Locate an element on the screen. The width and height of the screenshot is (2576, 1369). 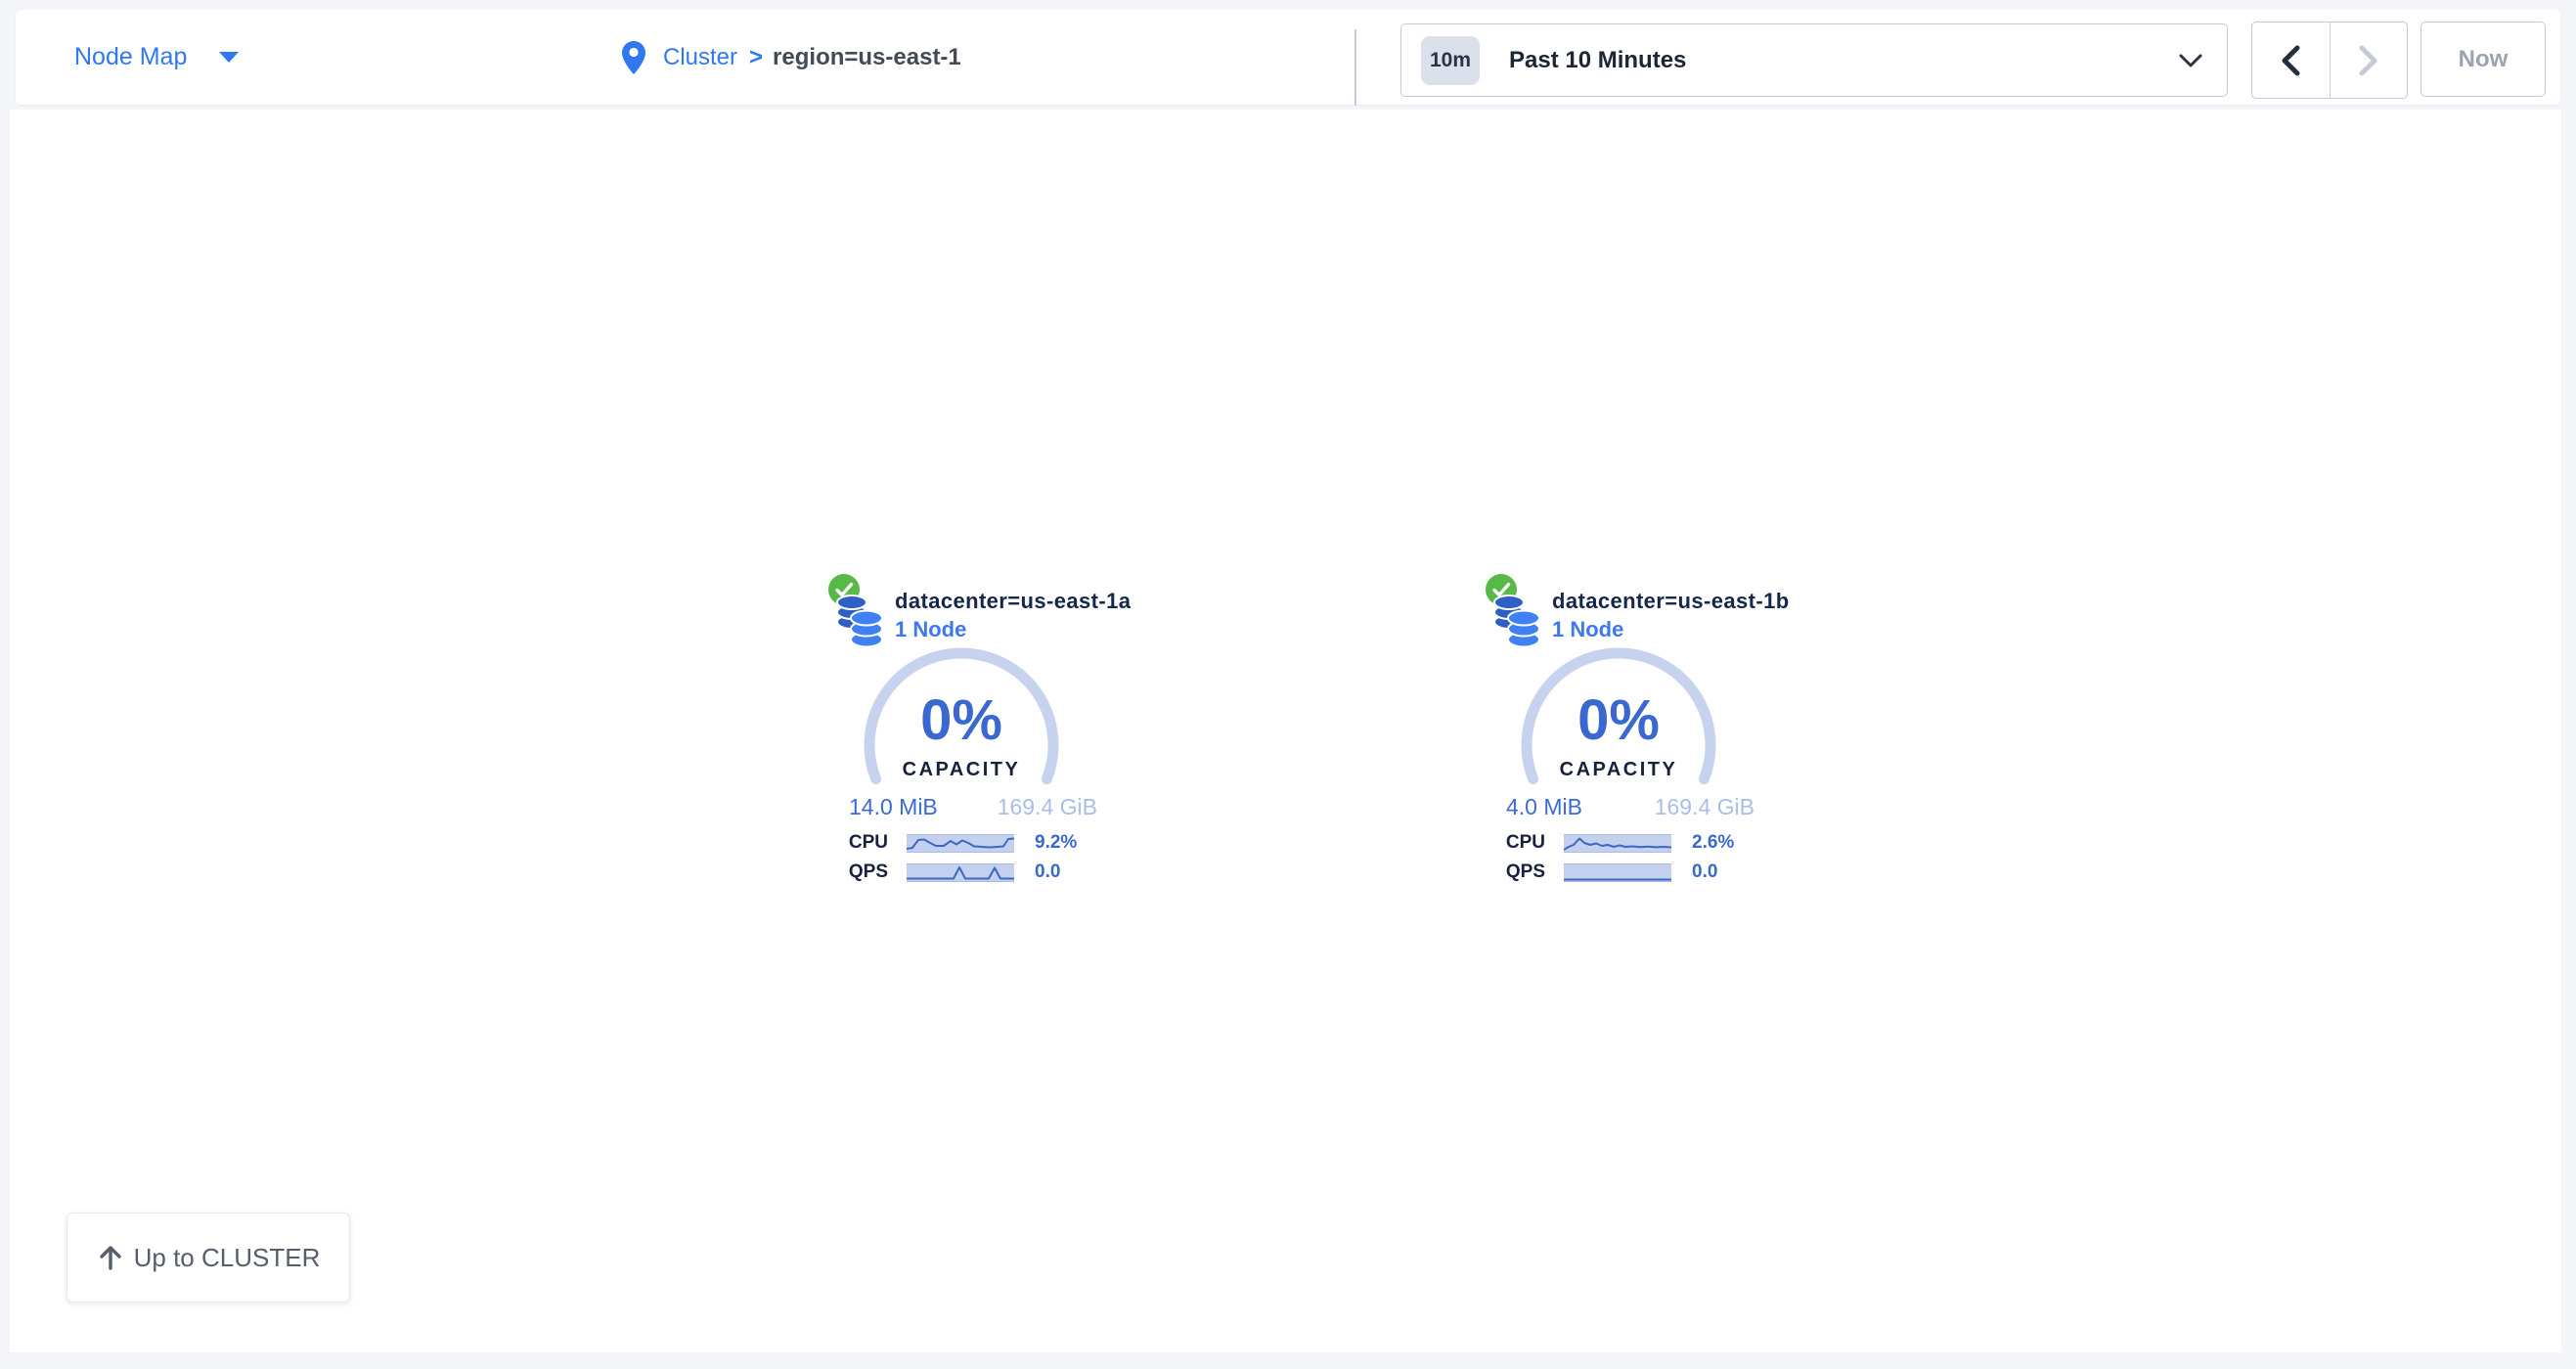
metric-row-cpu: CPU 9.2% is located at coordinates (950, 843).